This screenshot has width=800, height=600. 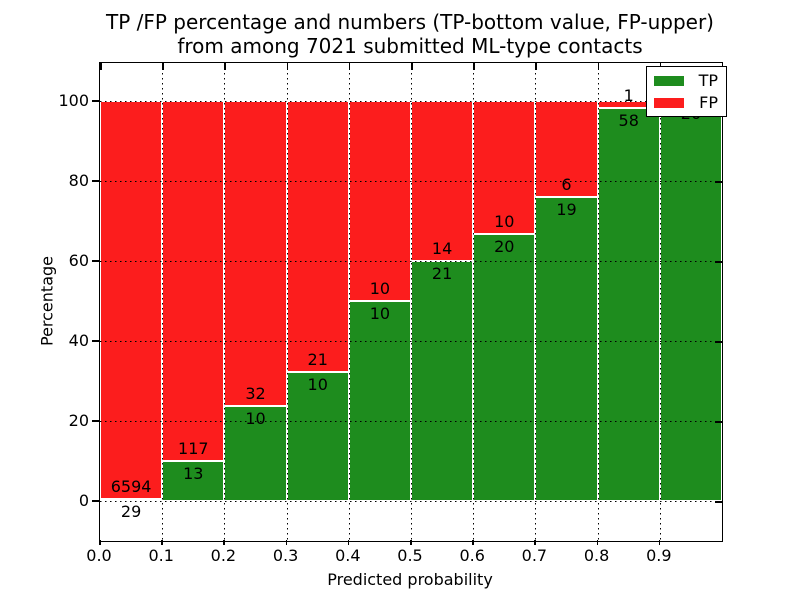 I want to click on gridline-x-0.5, so click(x=411, y=302).